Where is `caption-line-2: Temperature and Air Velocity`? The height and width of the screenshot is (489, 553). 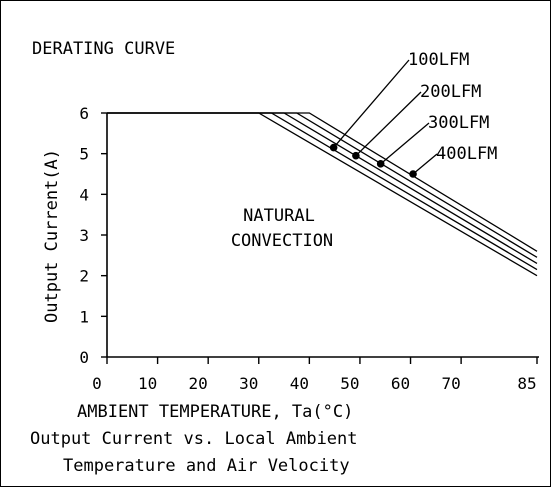 caption-line-2: Temperature and Air Velocity is located at coordinates (206, 466).